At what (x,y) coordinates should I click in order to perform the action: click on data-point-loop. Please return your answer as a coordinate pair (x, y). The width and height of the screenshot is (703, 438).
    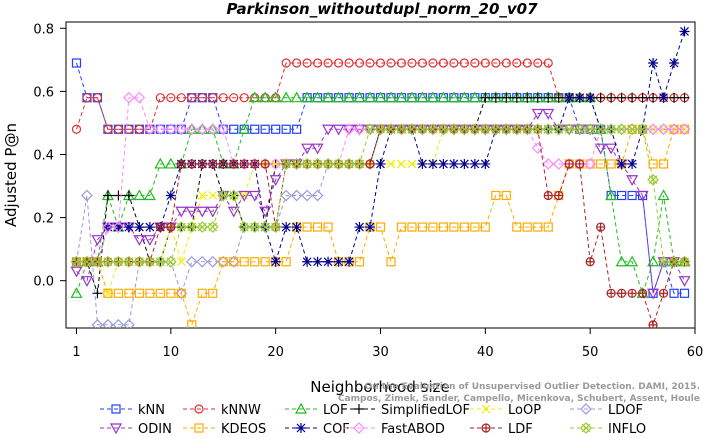
    Looking at the image, I should click on (412, 164).